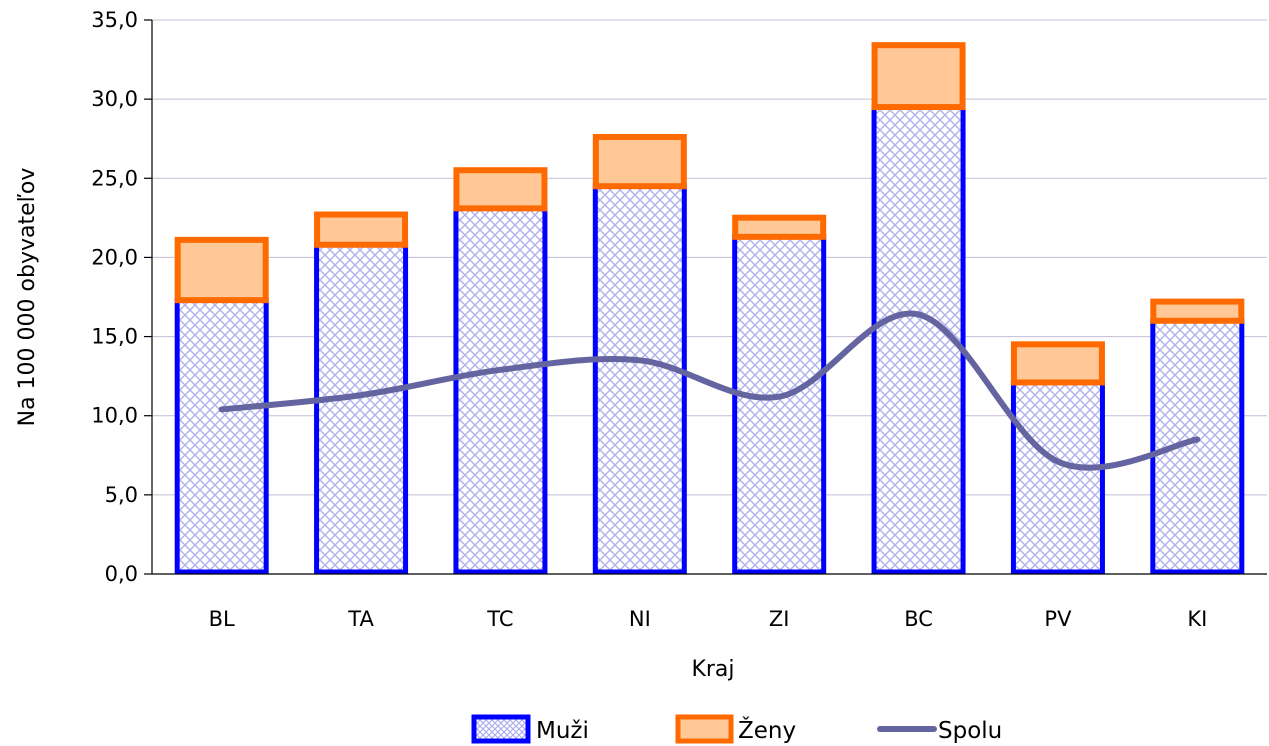 This screenshot has width=1269, height=746. Describe the element at coordinates (562, 731) in the screenshot. I see `legend-label-muzi: Muži` at that location.